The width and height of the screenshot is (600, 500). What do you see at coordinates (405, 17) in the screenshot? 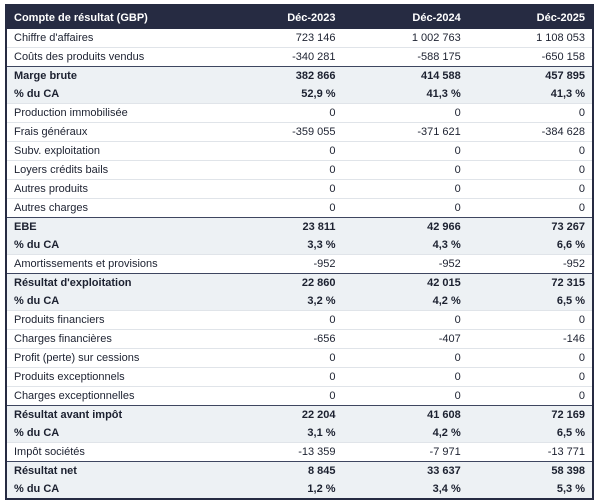
I see `column-header-dec-2024: Déc-2024` at bounding box center [405, 17].